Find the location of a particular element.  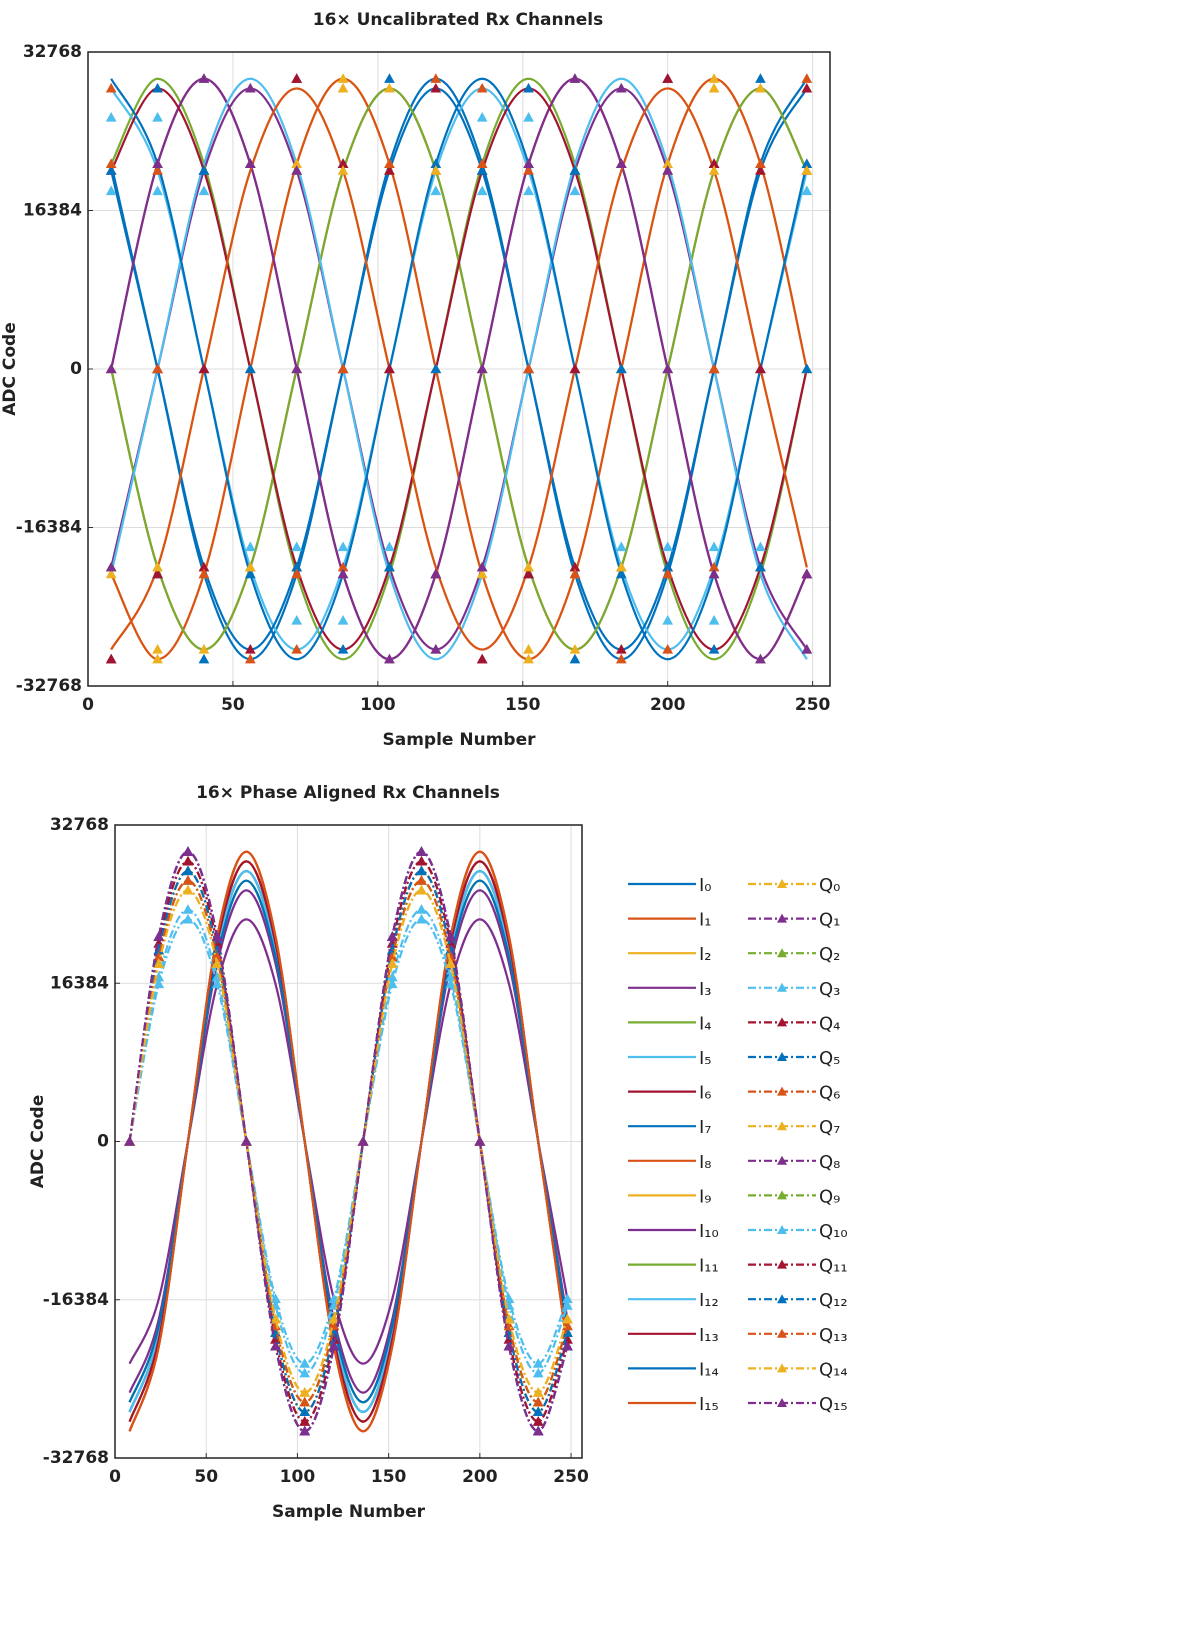

x-axis-label: Sample Number is located at coordinates (460, 740).